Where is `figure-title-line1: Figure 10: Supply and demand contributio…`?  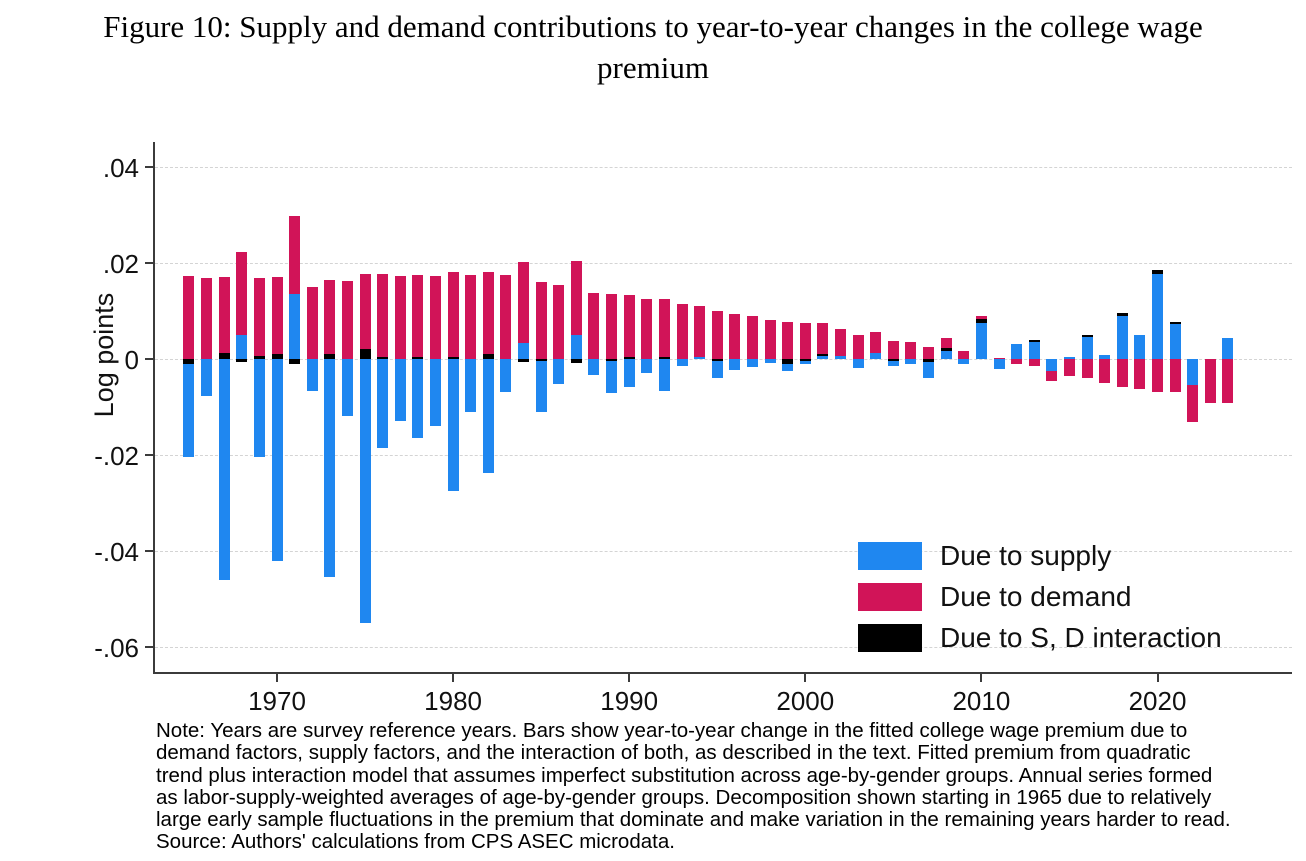
figure-title-line1: Figure 10: Supply and demand contributio… is located at coordinates (653, 26).